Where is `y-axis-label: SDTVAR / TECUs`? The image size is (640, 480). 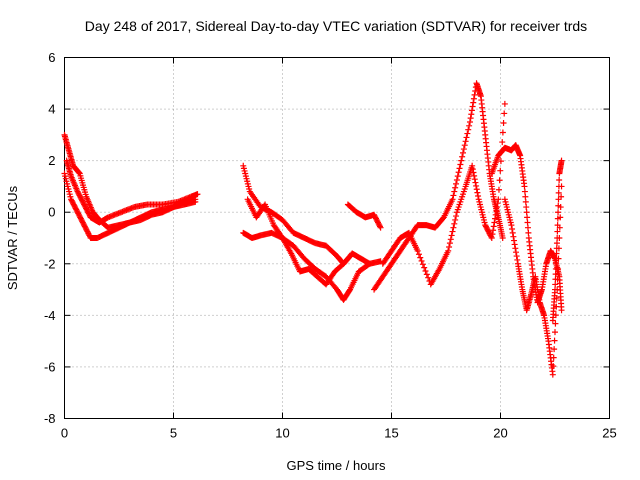 y-axis-label: SDTVAR / TECUs is located at coordinates (12, 237).